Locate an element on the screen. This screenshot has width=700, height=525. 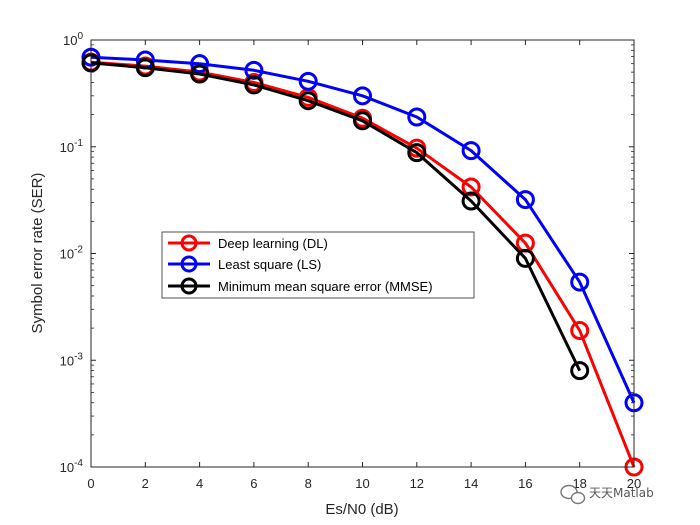
y-tick-label: 10⁰ is located at coordinates (73, 39).